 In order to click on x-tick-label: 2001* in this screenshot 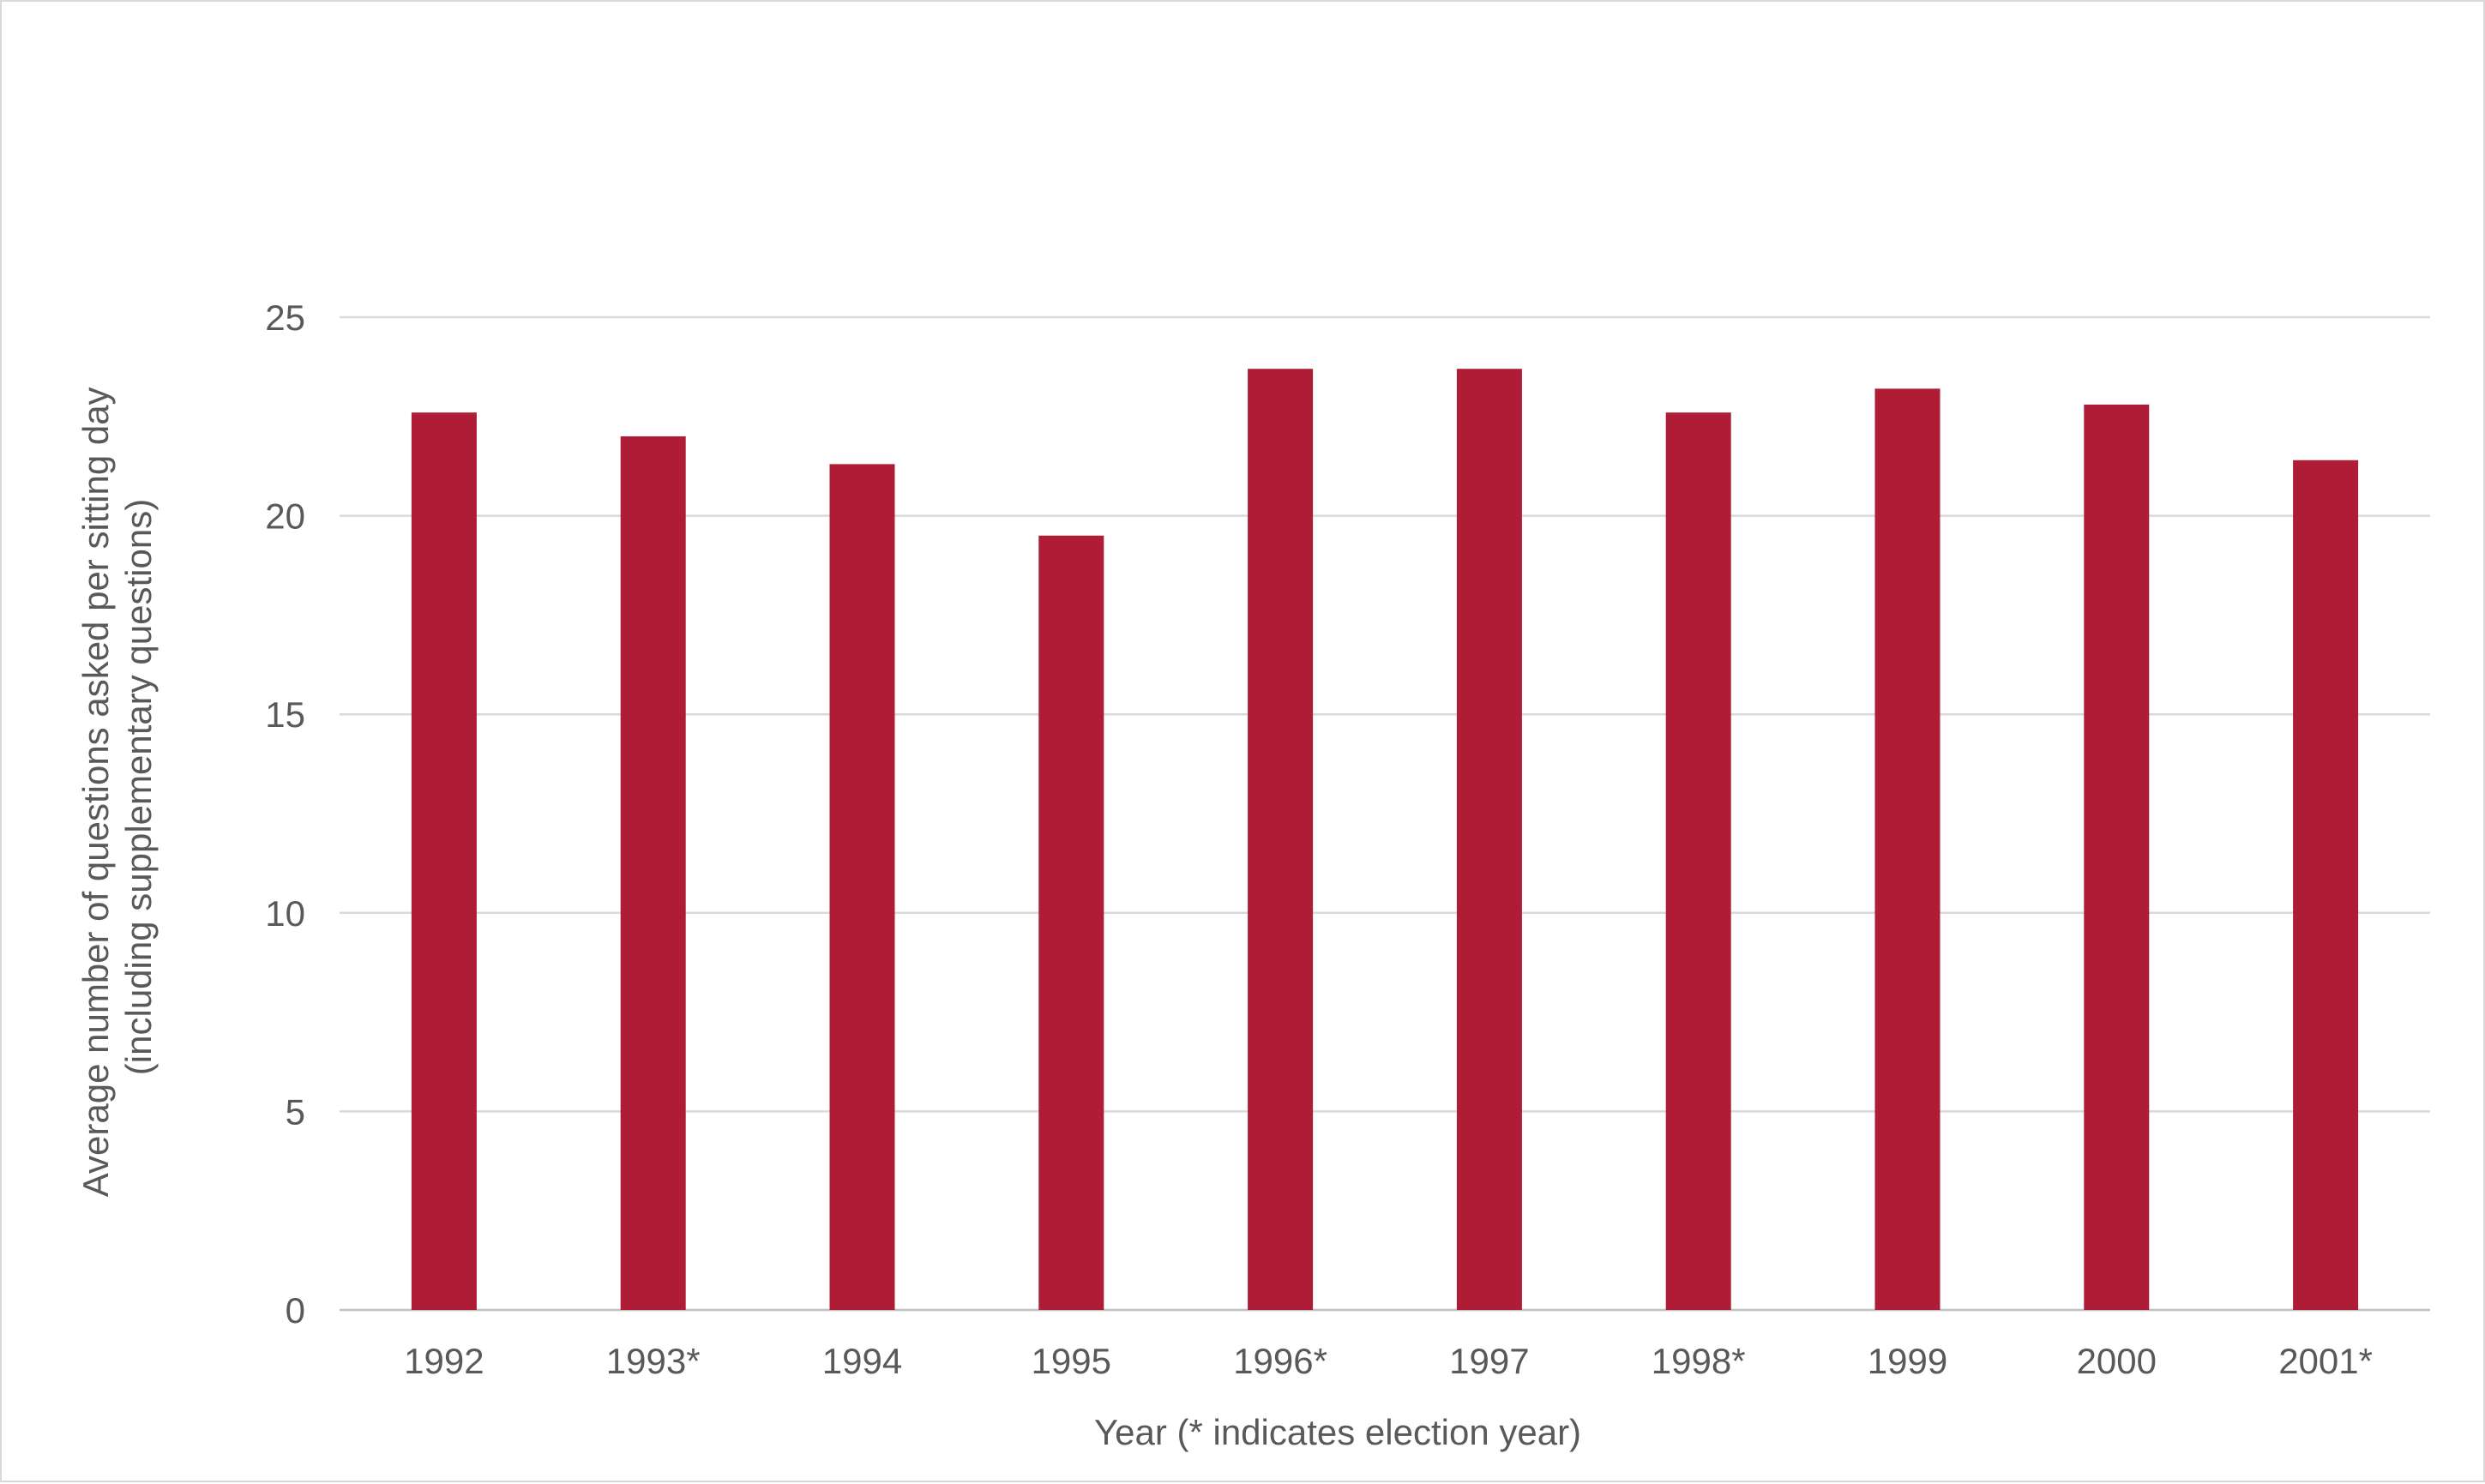, I will do `click(2325, 1361)`.